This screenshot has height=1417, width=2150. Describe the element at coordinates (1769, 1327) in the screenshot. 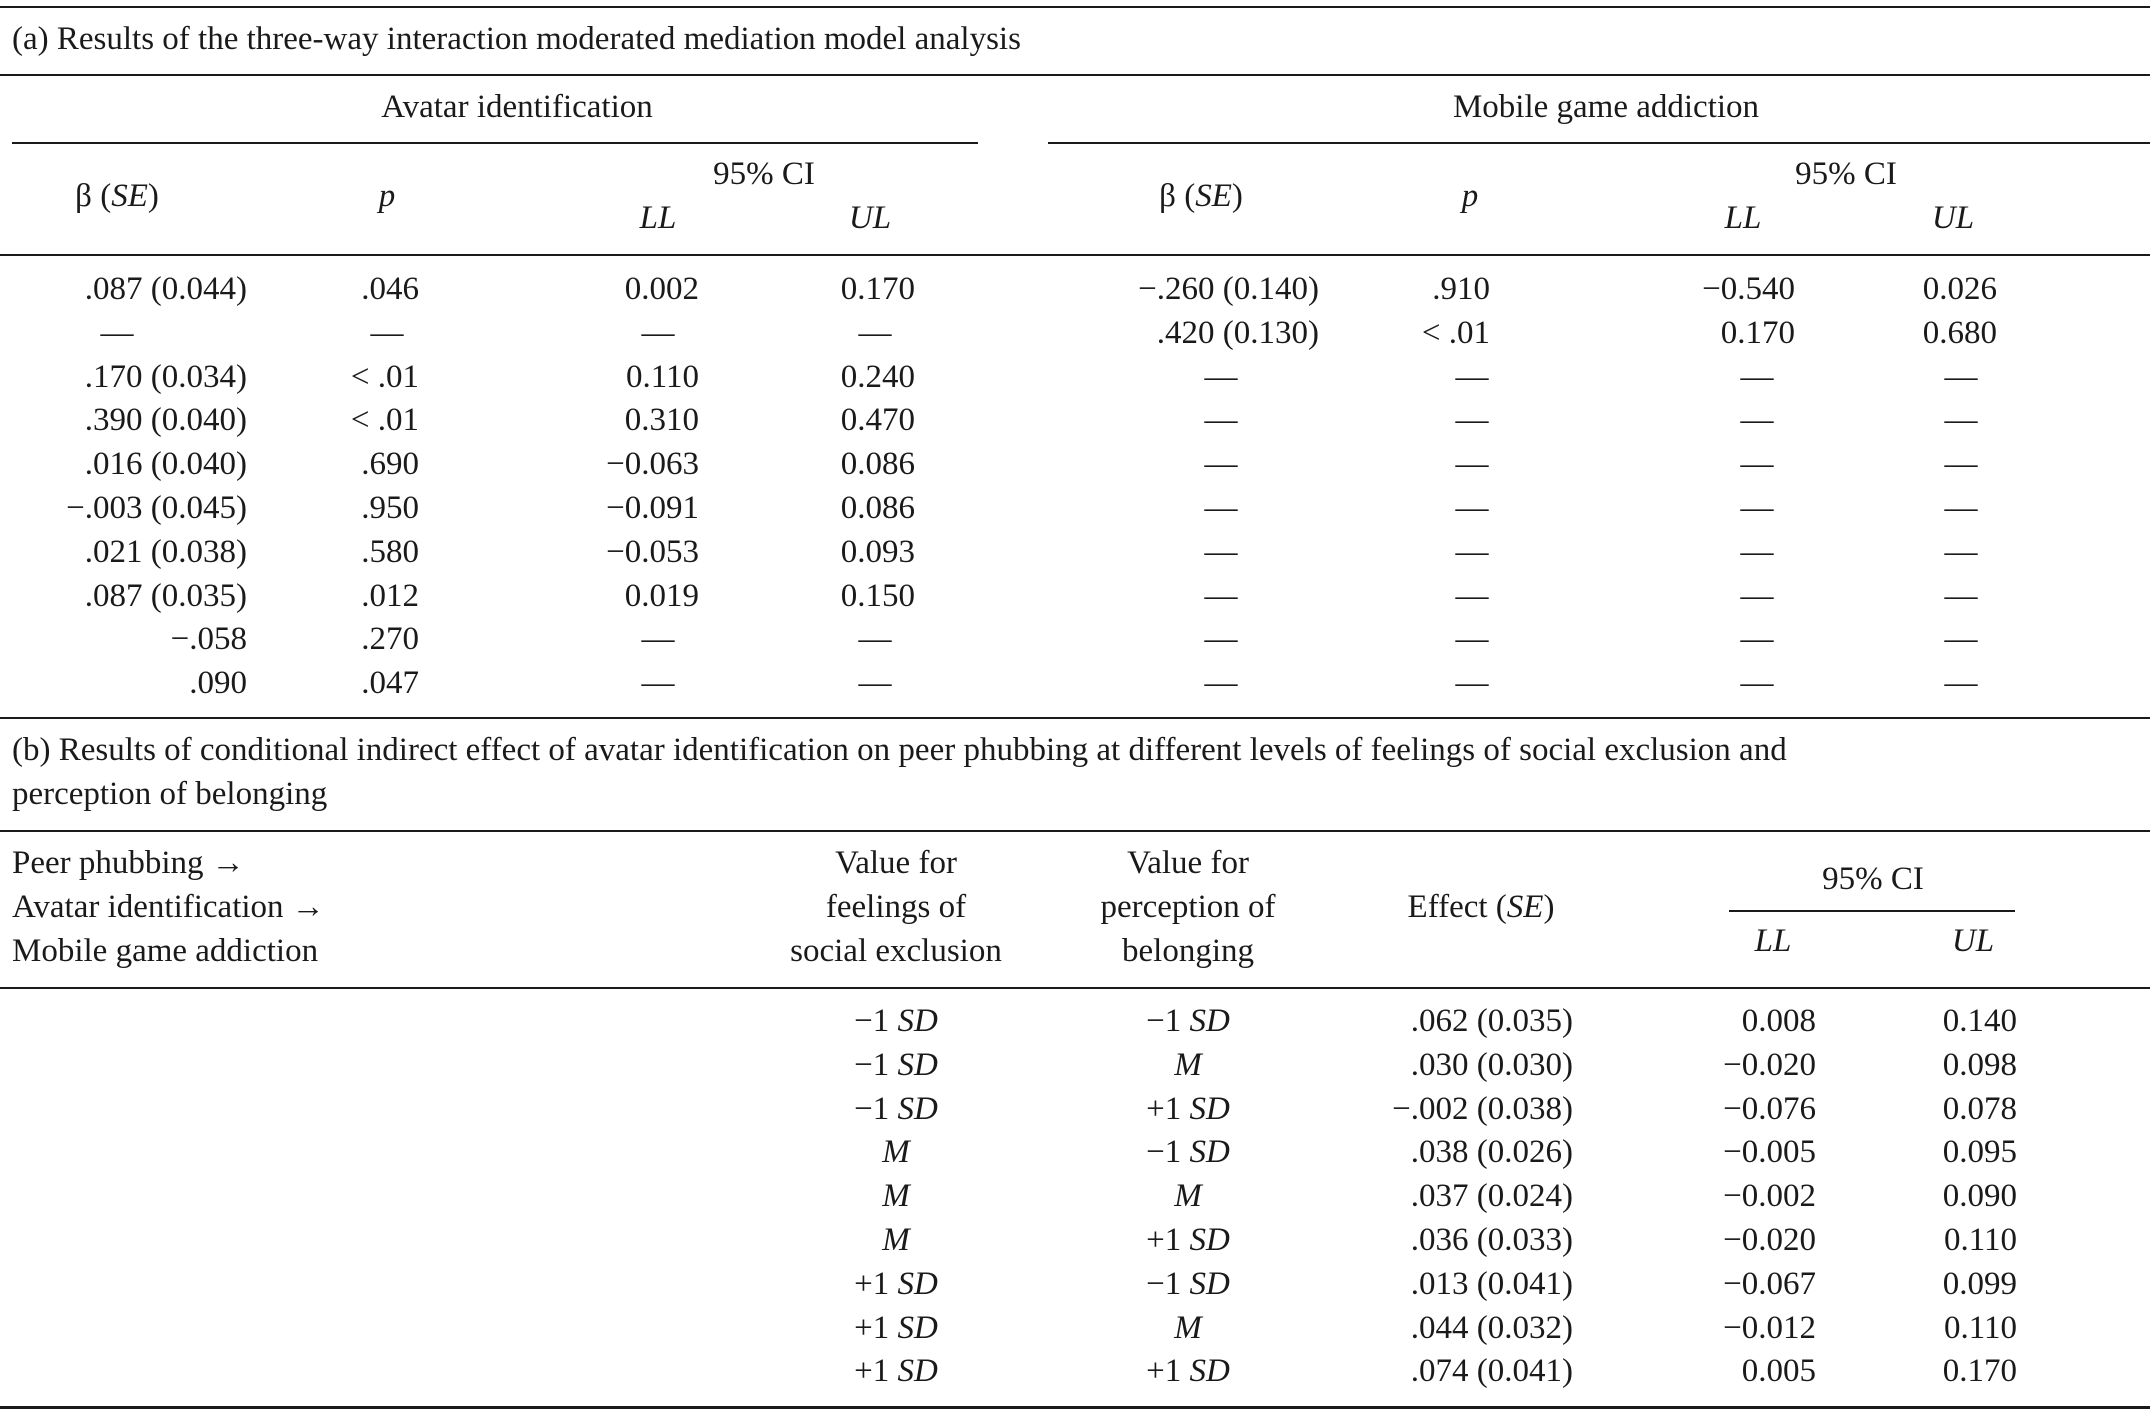

I see `ll-cell: −0.012` at that location.